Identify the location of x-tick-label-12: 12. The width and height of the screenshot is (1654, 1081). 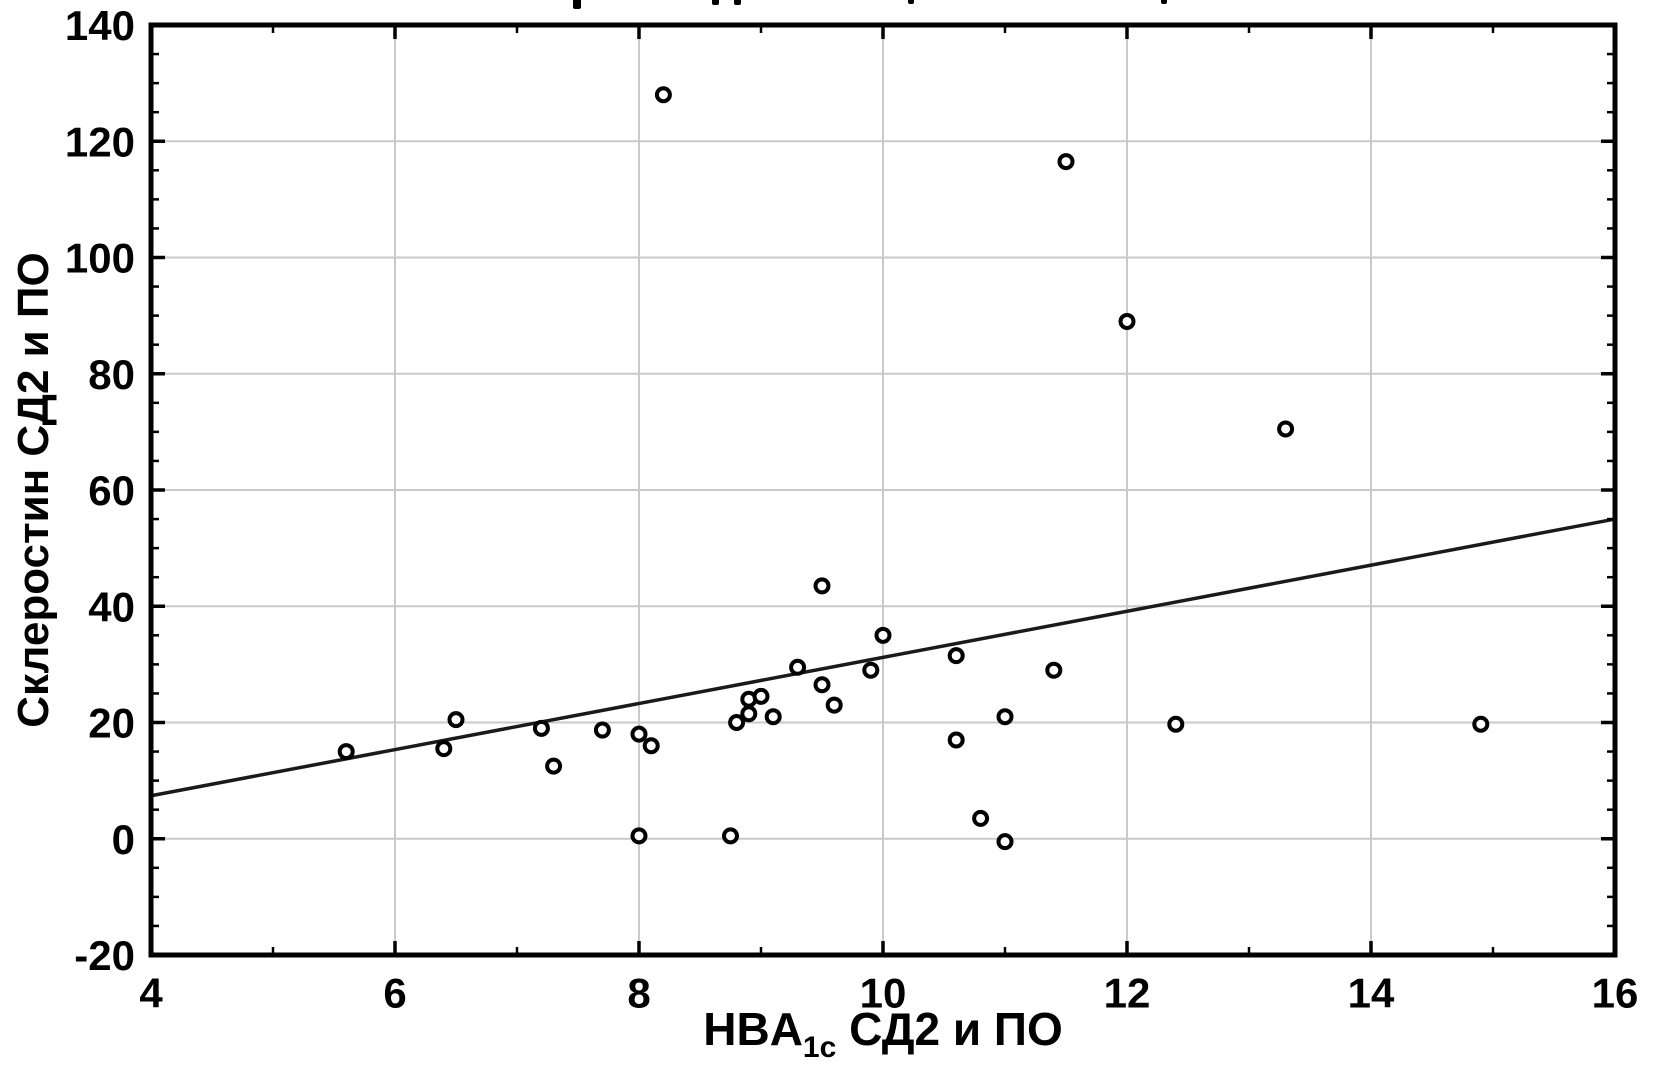
(1127, 992).